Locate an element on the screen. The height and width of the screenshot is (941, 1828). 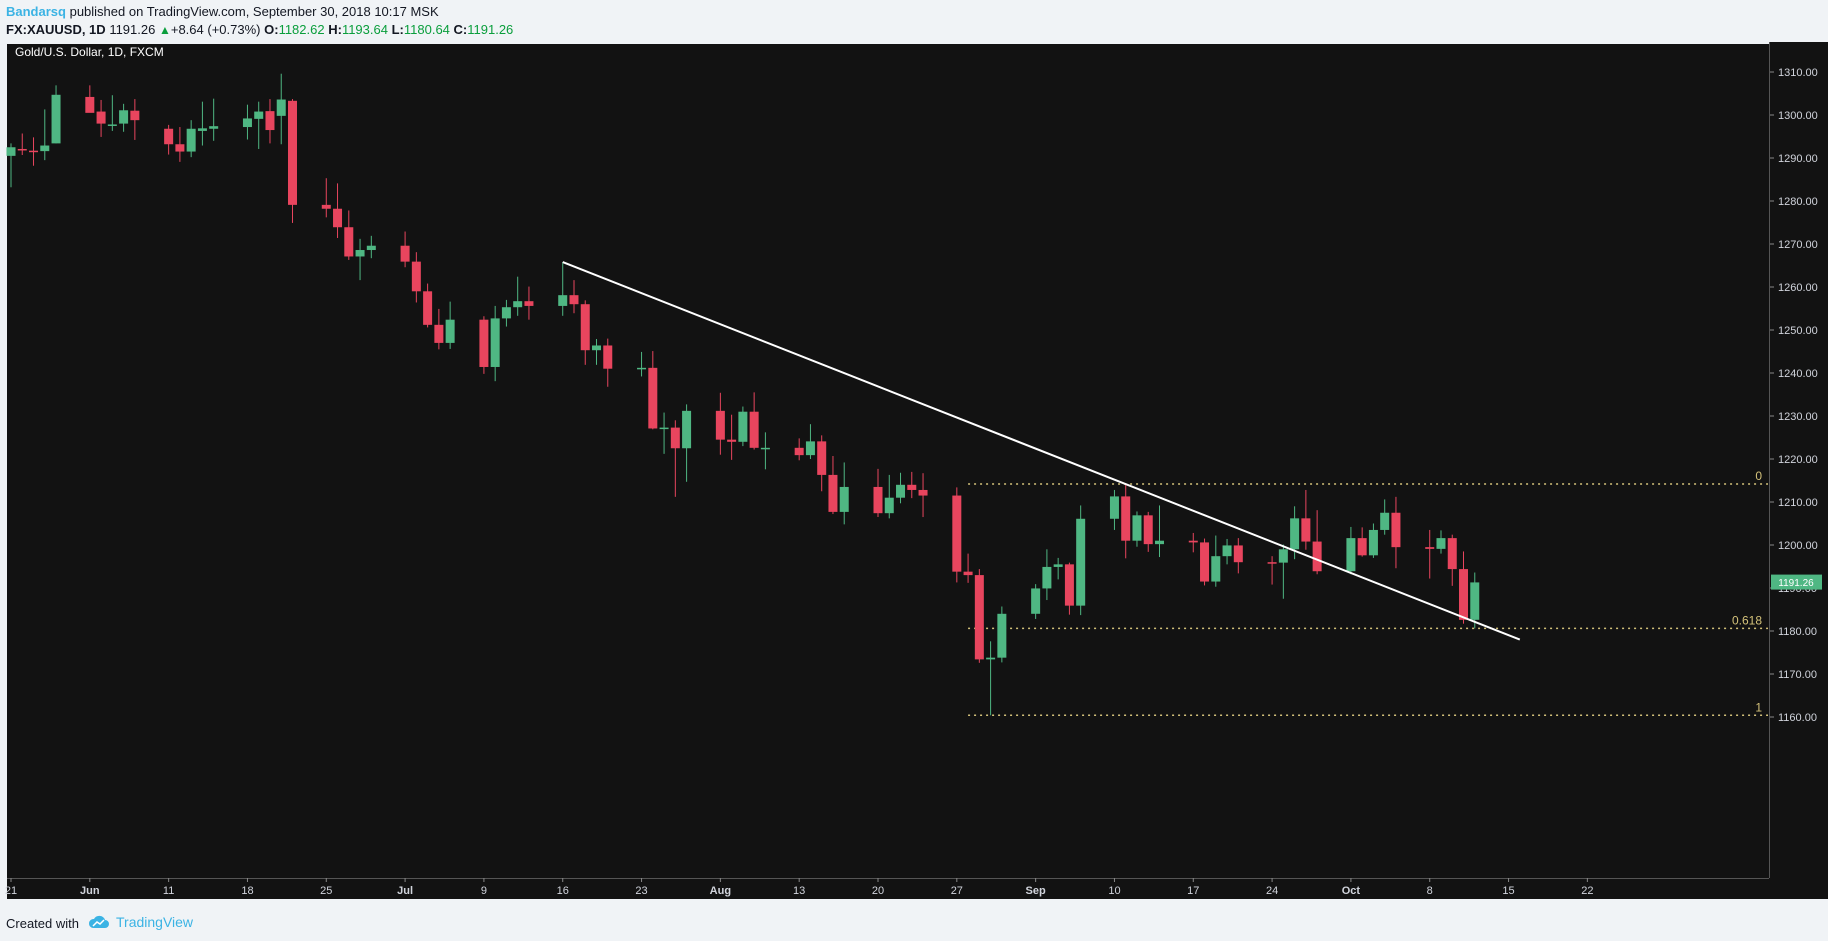
price-axis is located at coordinates (1799, 470).